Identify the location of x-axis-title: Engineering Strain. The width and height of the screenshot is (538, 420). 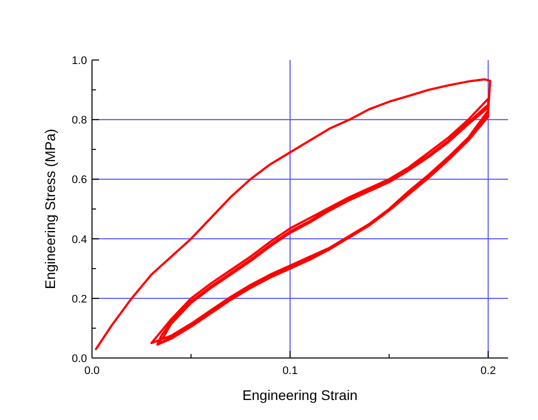
(300, 395).